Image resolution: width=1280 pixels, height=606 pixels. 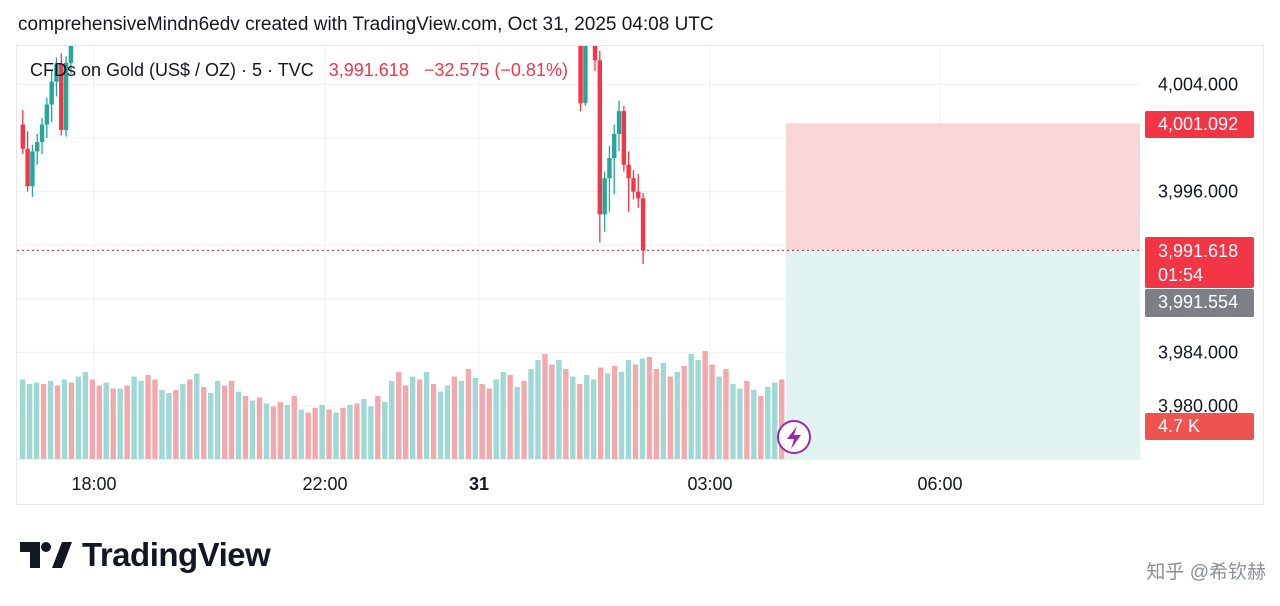 What do you see at coordinates (1198, 251) in the screenshot?
I see `last-price-badge: 3,991.618` at bounding box center [1198, 251].